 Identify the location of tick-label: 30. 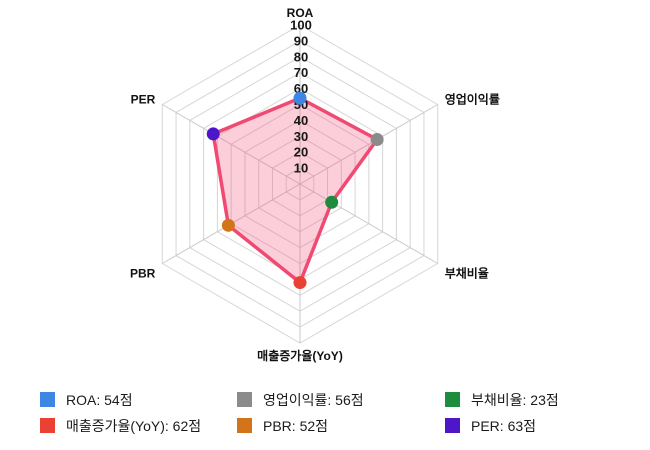
(301, 136).